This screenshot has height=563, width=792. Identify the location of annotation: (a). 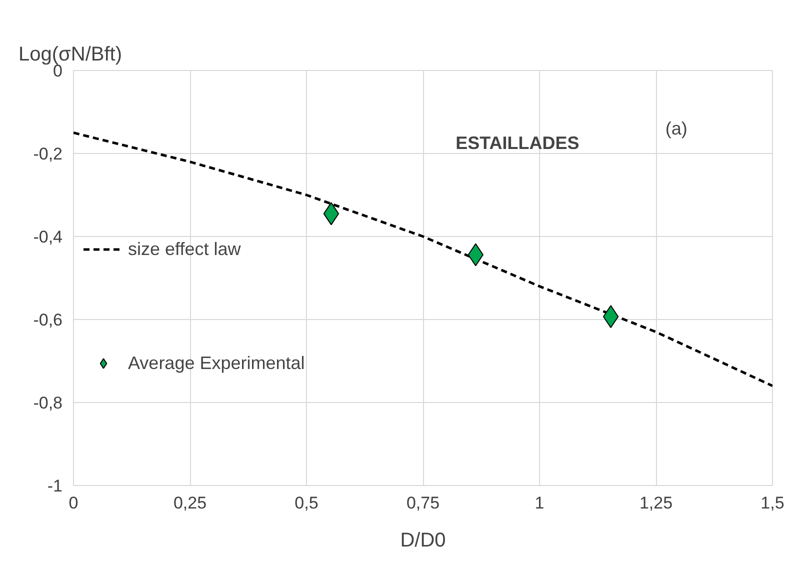
(676, 128).